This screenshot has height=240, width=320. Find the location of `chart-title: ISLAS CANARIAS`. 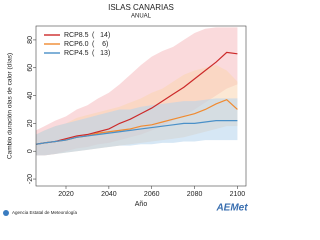

chart-title: ISLAS CANARIAS is located at coordinates (141, 7).